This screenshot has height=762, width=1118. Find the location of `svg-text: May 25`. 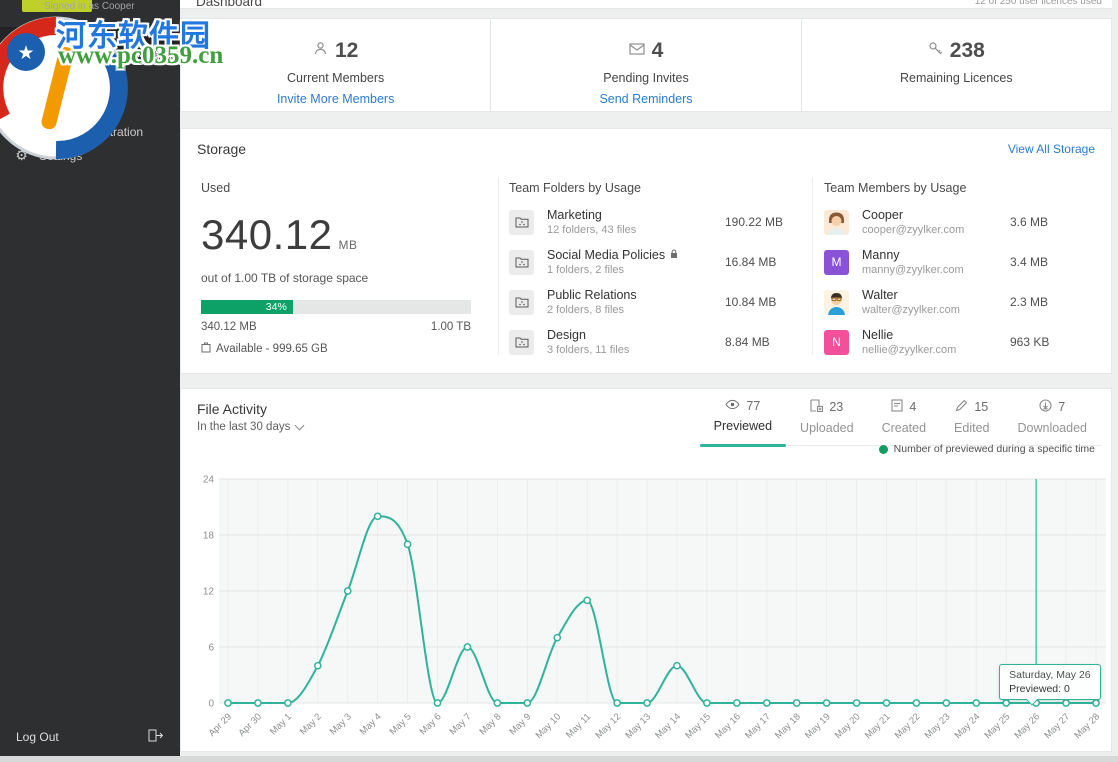

svg-text: May 25 is located at coordinates (998, 726).